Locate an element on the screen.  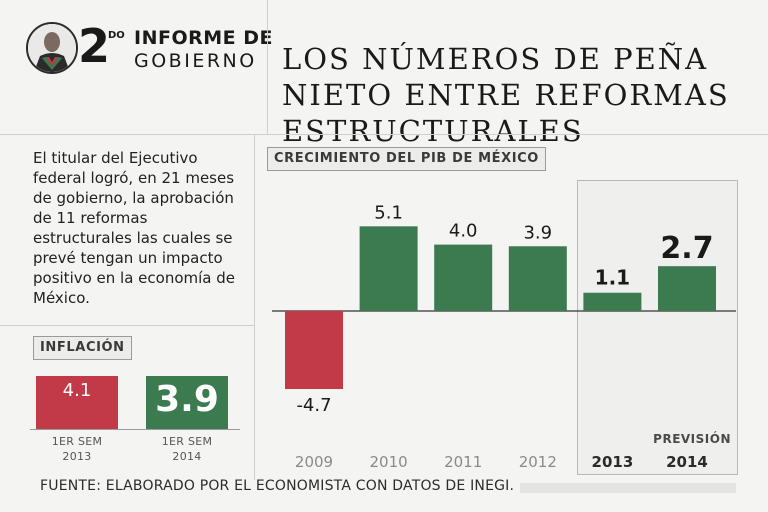
header-divider is located at coordinates (267, 67).